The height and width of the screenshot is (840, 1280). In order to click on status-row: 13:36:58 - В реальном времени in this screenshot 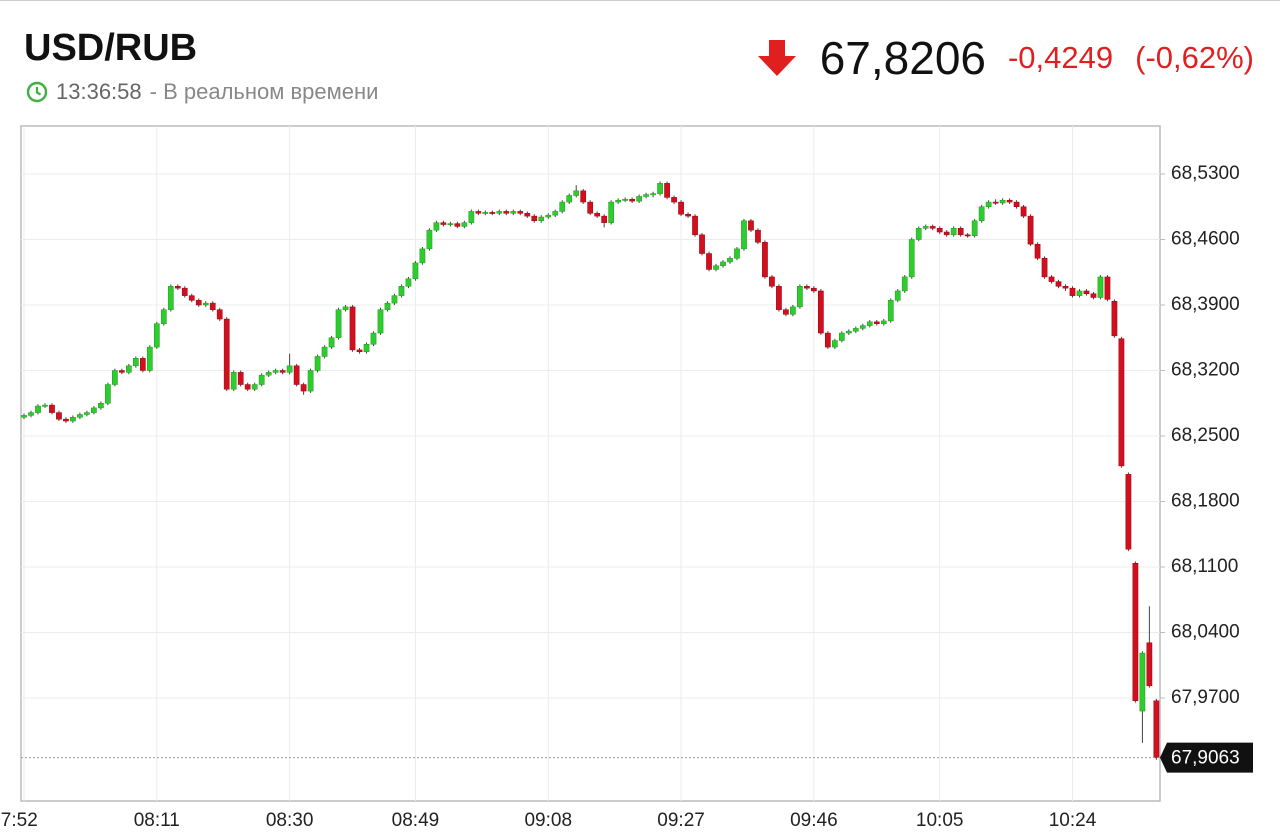, I will do `click(202, 92)`.